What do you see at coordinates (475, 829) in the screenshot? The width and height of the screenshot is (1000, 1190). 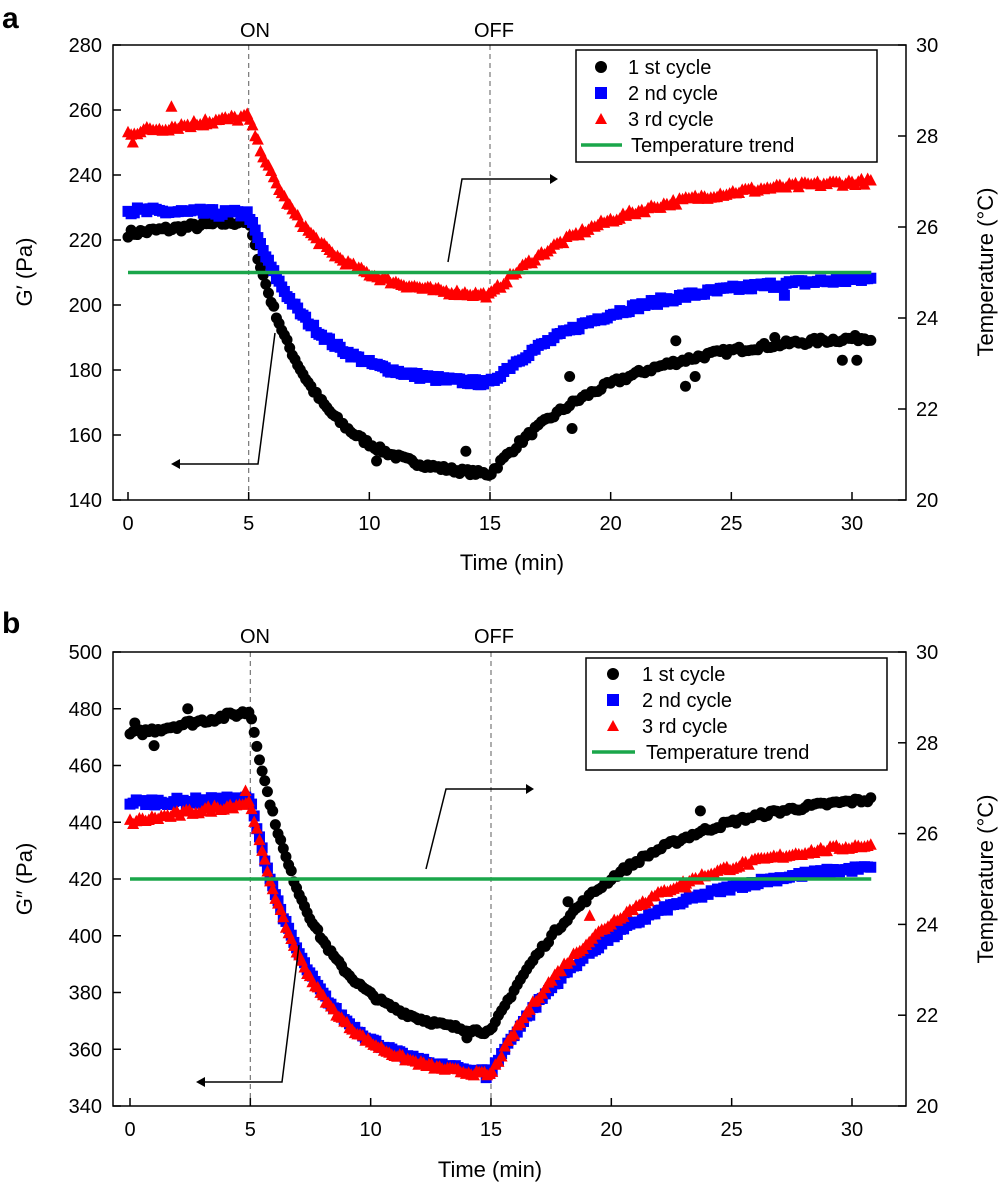 I see `panel-b-right-axis-arrow` at bounding box center [475, 829].